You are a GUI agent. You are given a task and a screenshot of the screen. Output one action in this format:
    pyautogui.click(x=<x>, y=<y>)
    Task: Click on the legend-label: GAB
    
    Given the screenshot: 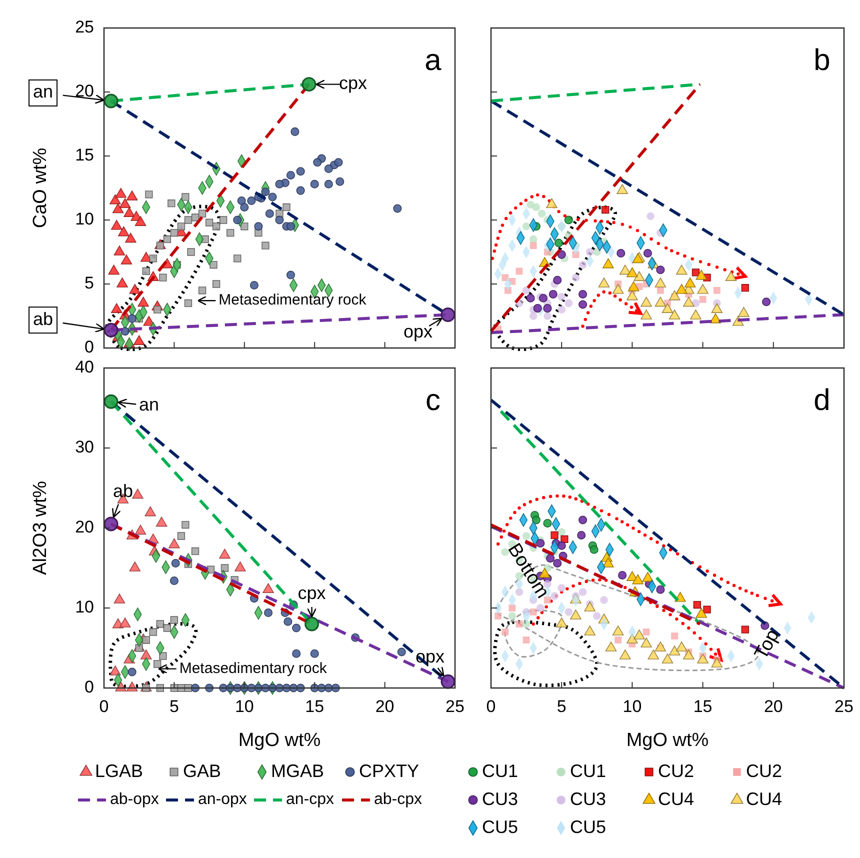 What is the action you would take?
    pyautogui.click(x=202, y=770)
    